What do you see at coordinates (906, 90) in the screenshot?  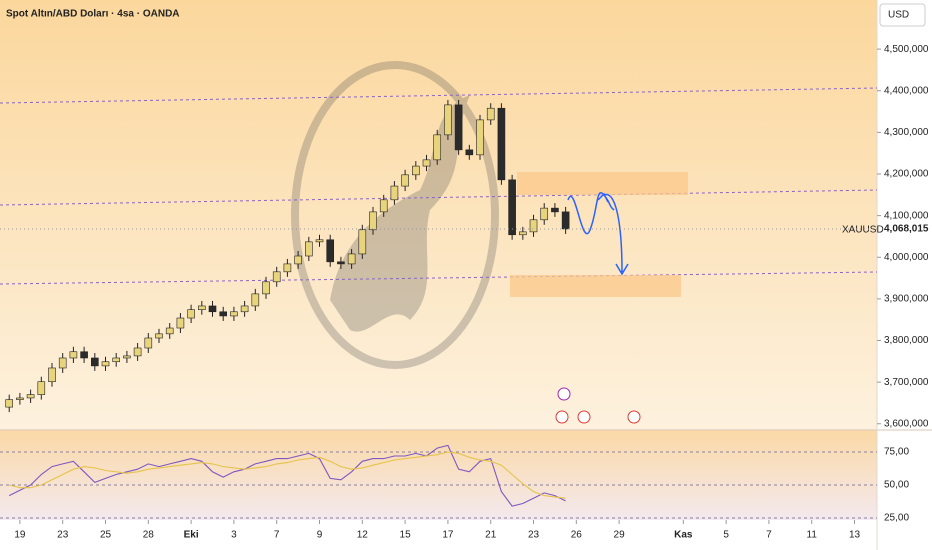 I see `y-tick-label: 4,400,000` at bounding box center [906, 90].